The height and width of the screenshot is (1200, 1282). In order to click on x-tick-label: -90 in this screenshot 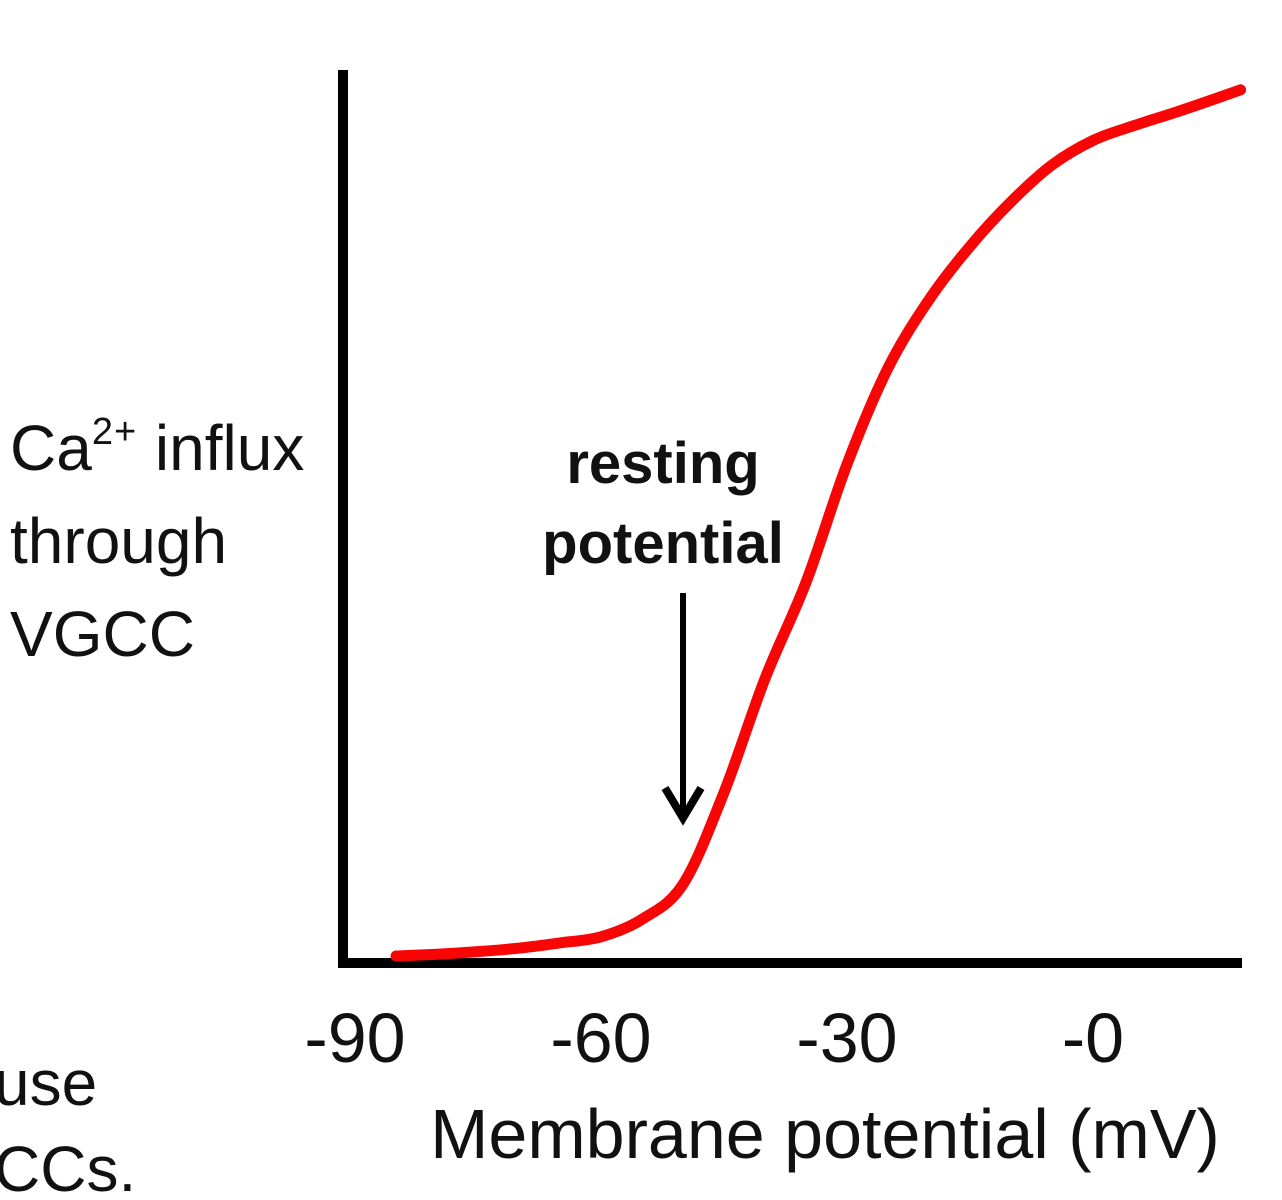, I will do `click(355, 1038)`.